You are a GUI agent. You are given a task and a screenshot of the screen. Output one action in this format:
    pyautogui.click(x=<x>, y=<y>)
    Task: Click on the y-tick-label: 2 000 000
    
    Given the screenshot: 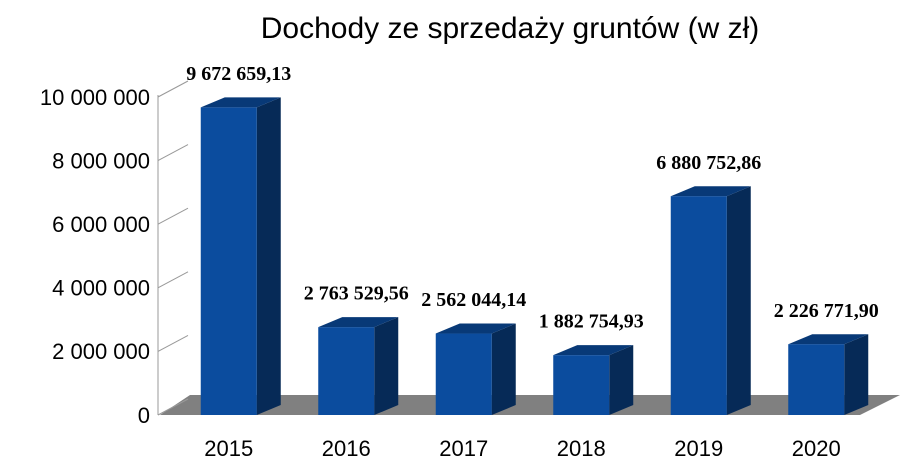 What is the action you would take?
    pyautogui.click(x=101, y=351)
    